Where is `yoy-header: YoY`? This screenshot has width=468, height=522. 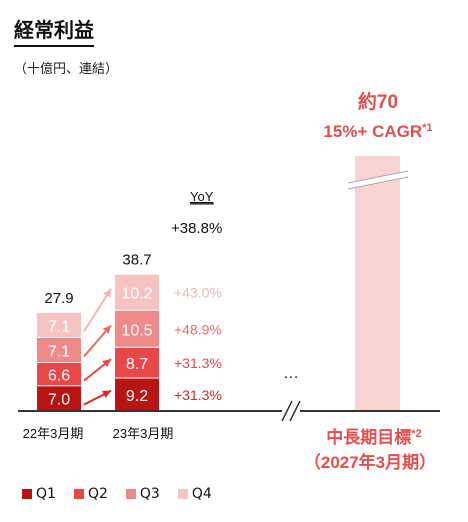
yoy-header: YoY is located at coordinates (202, 196).